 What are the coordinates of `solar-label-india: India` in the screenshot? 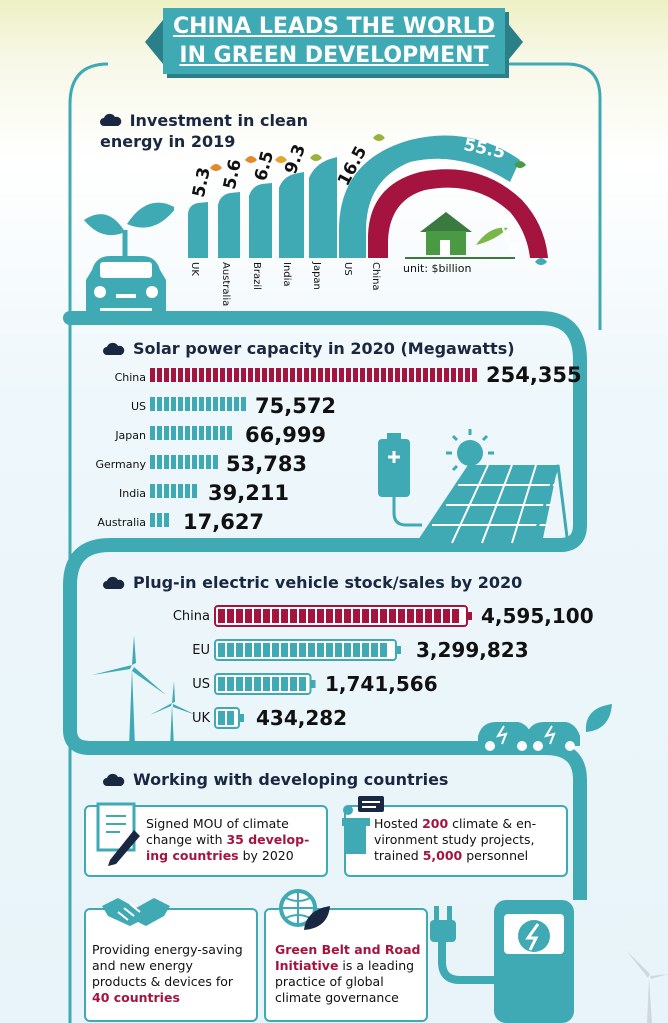 It's located at (132, 493).